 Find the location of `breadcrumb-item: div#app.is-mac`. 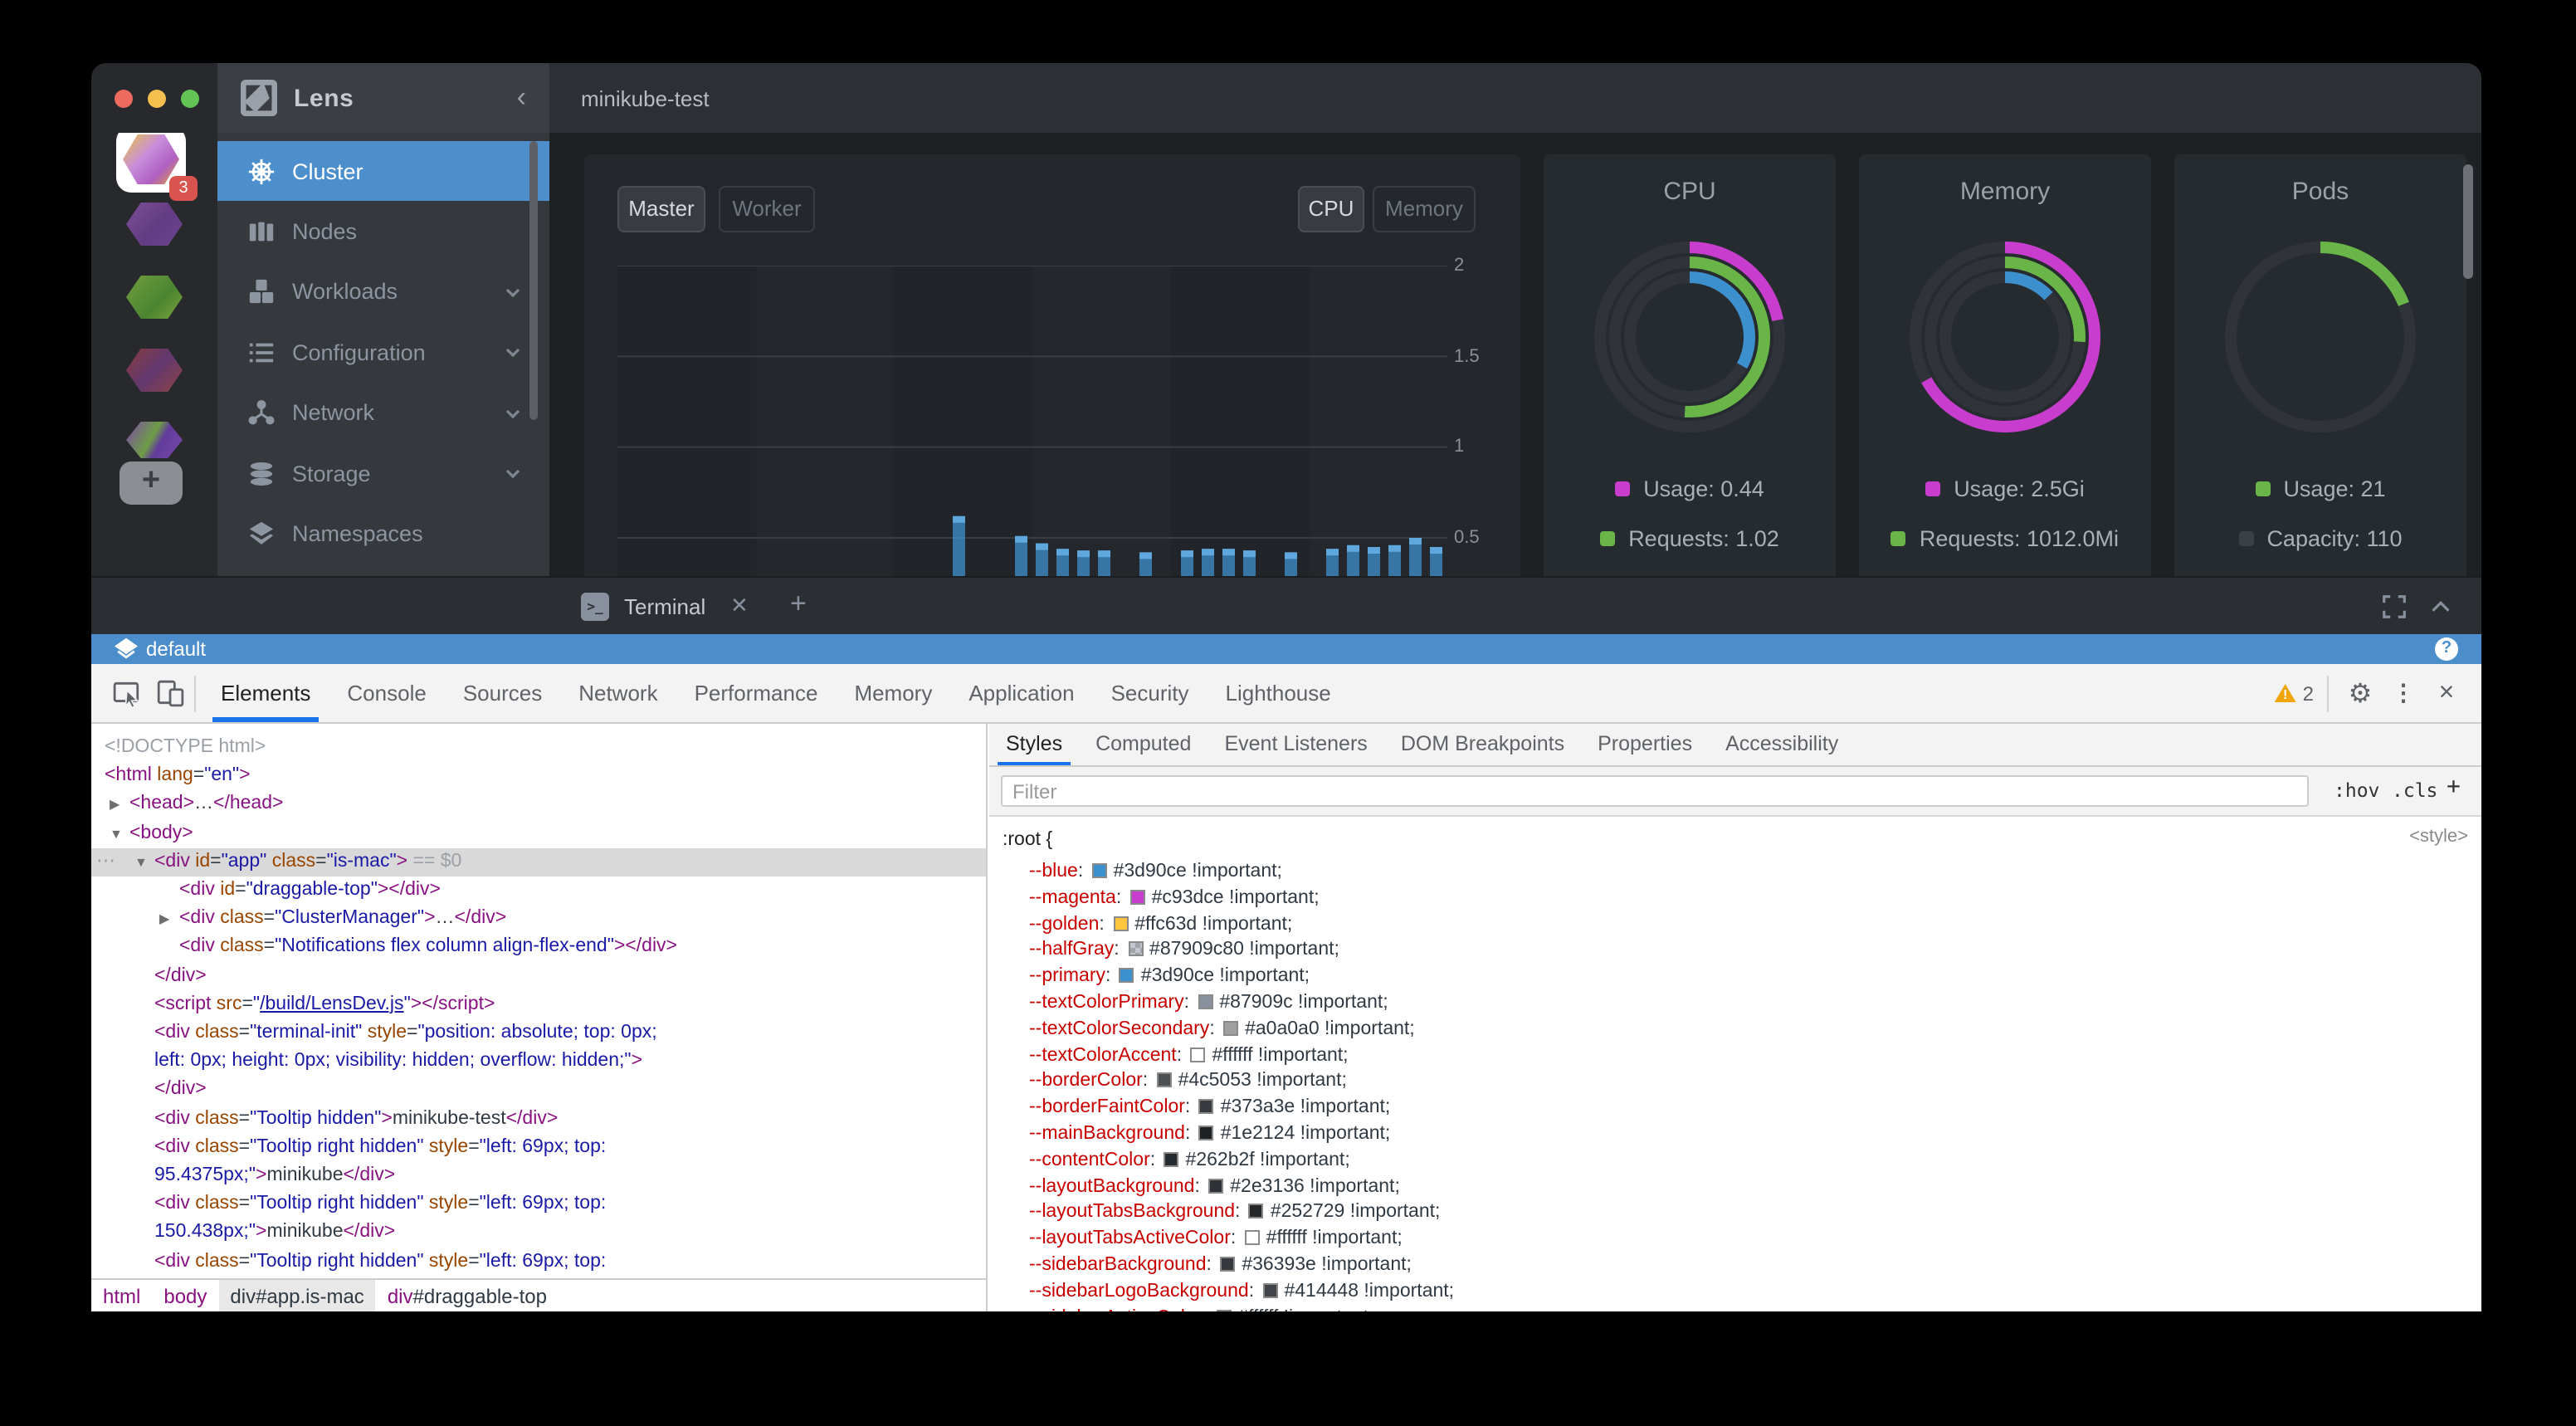

breadcrumb-item: div#app.is-mac is located at coordinates (297, 1295).